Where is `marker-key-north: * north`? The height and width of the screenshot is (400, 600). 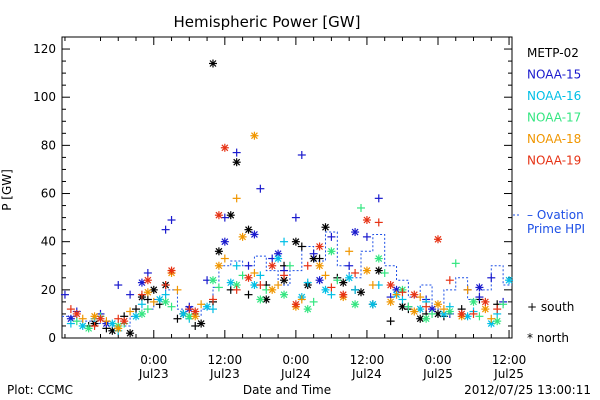 marker-key-north: * north is located at coordinates (548, 338).